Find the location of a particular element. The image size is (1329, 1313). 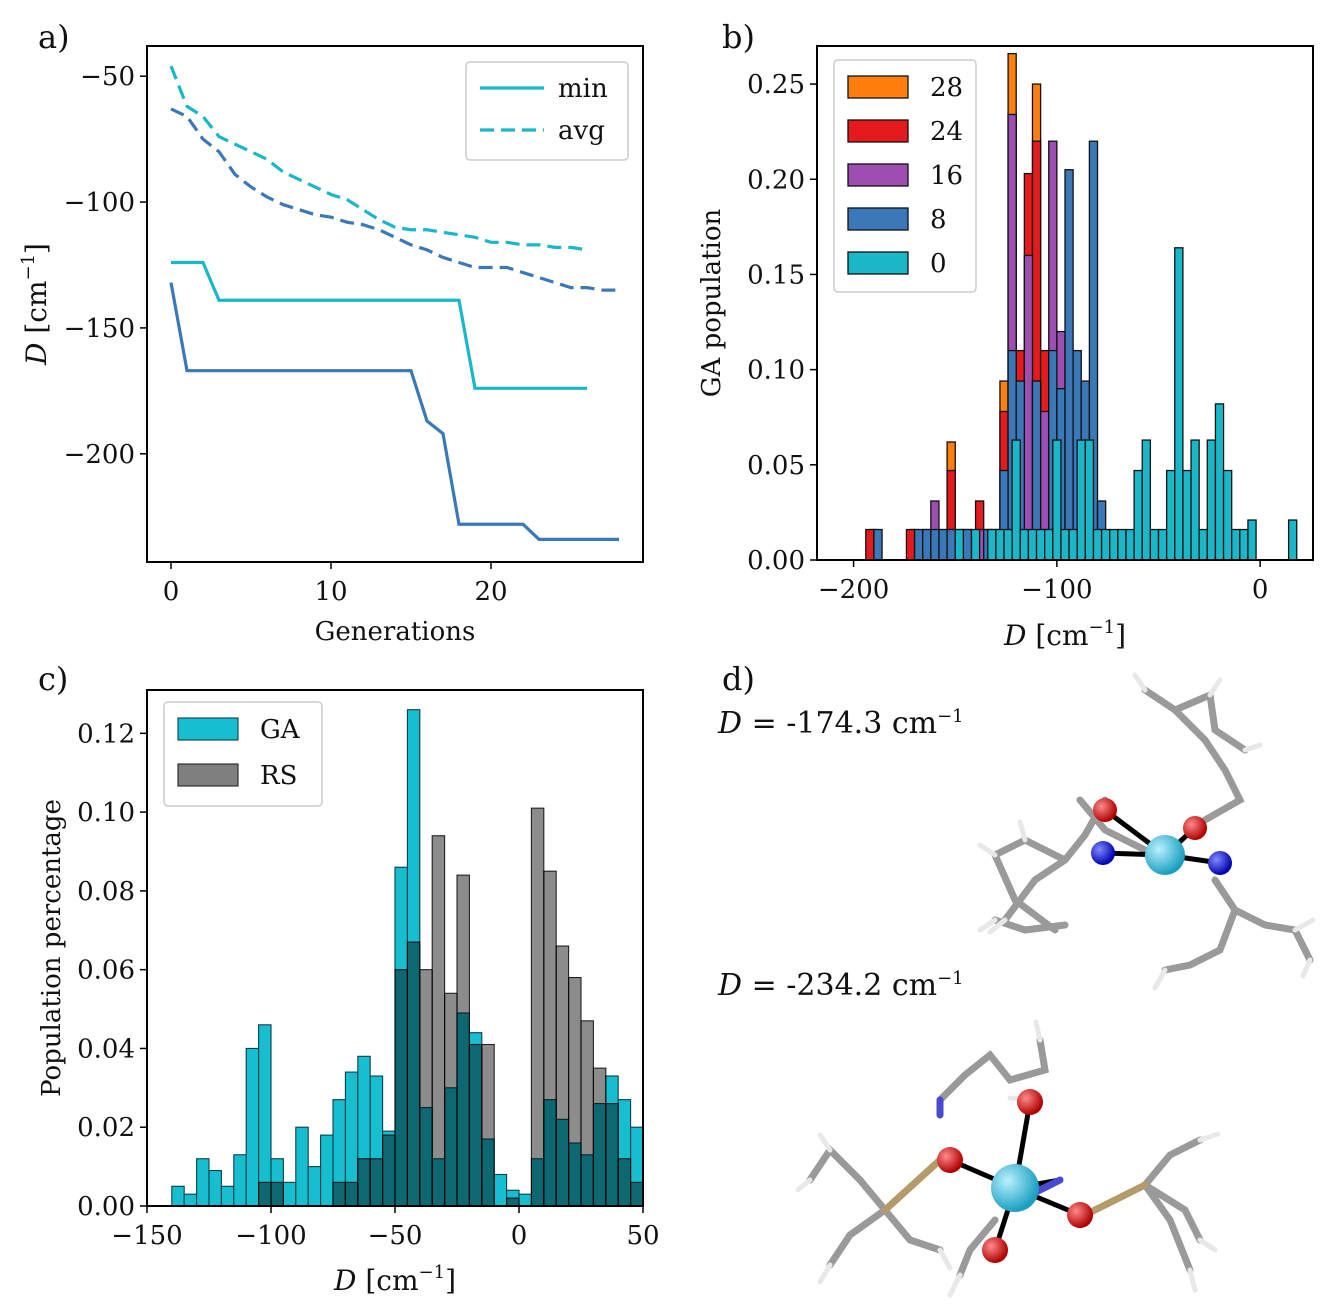

y-tick-label: 0.15 is located at coordinates (776, 275).